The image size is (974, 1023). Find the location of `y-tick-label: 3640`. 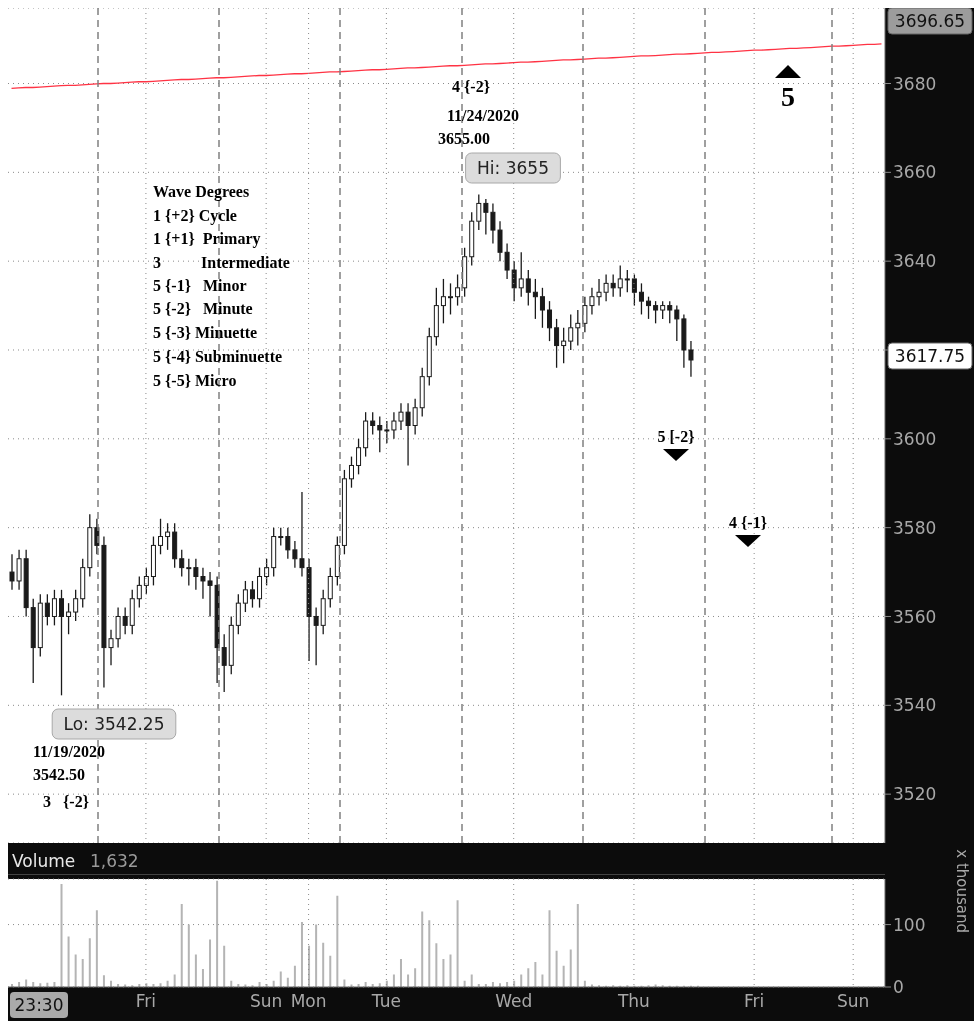

y-tick-label: 3640 is located at coordinates (915, 261).